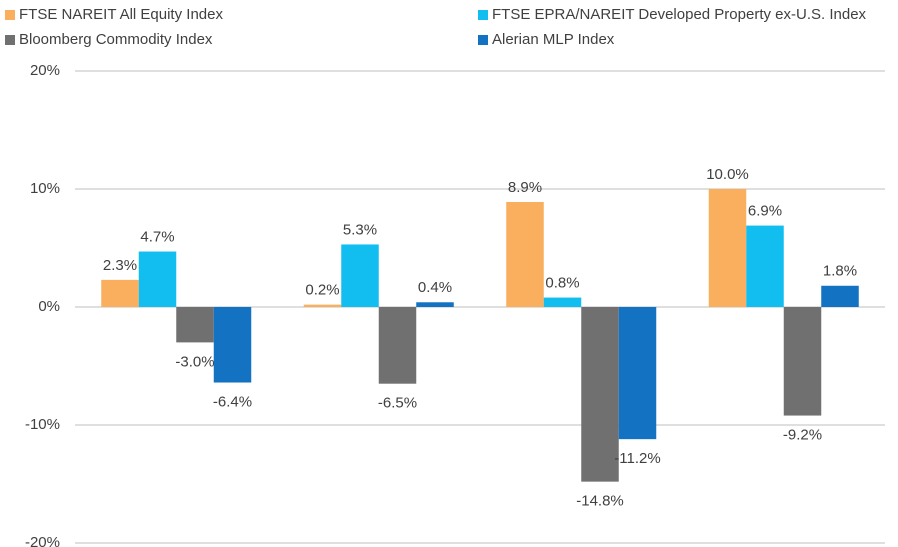  I want to click on y-tick-label: 10%, so click(45, 188).